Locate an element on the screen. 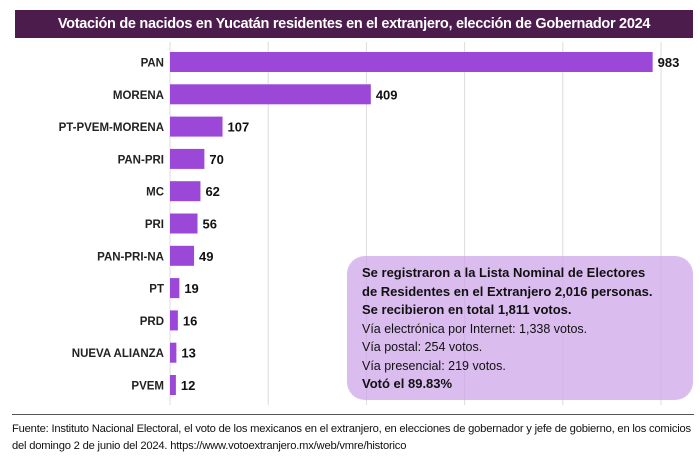 This screenshot has width=700, height=462. category-label: PAN-PRI-NA is located at coordinates (130, 257).